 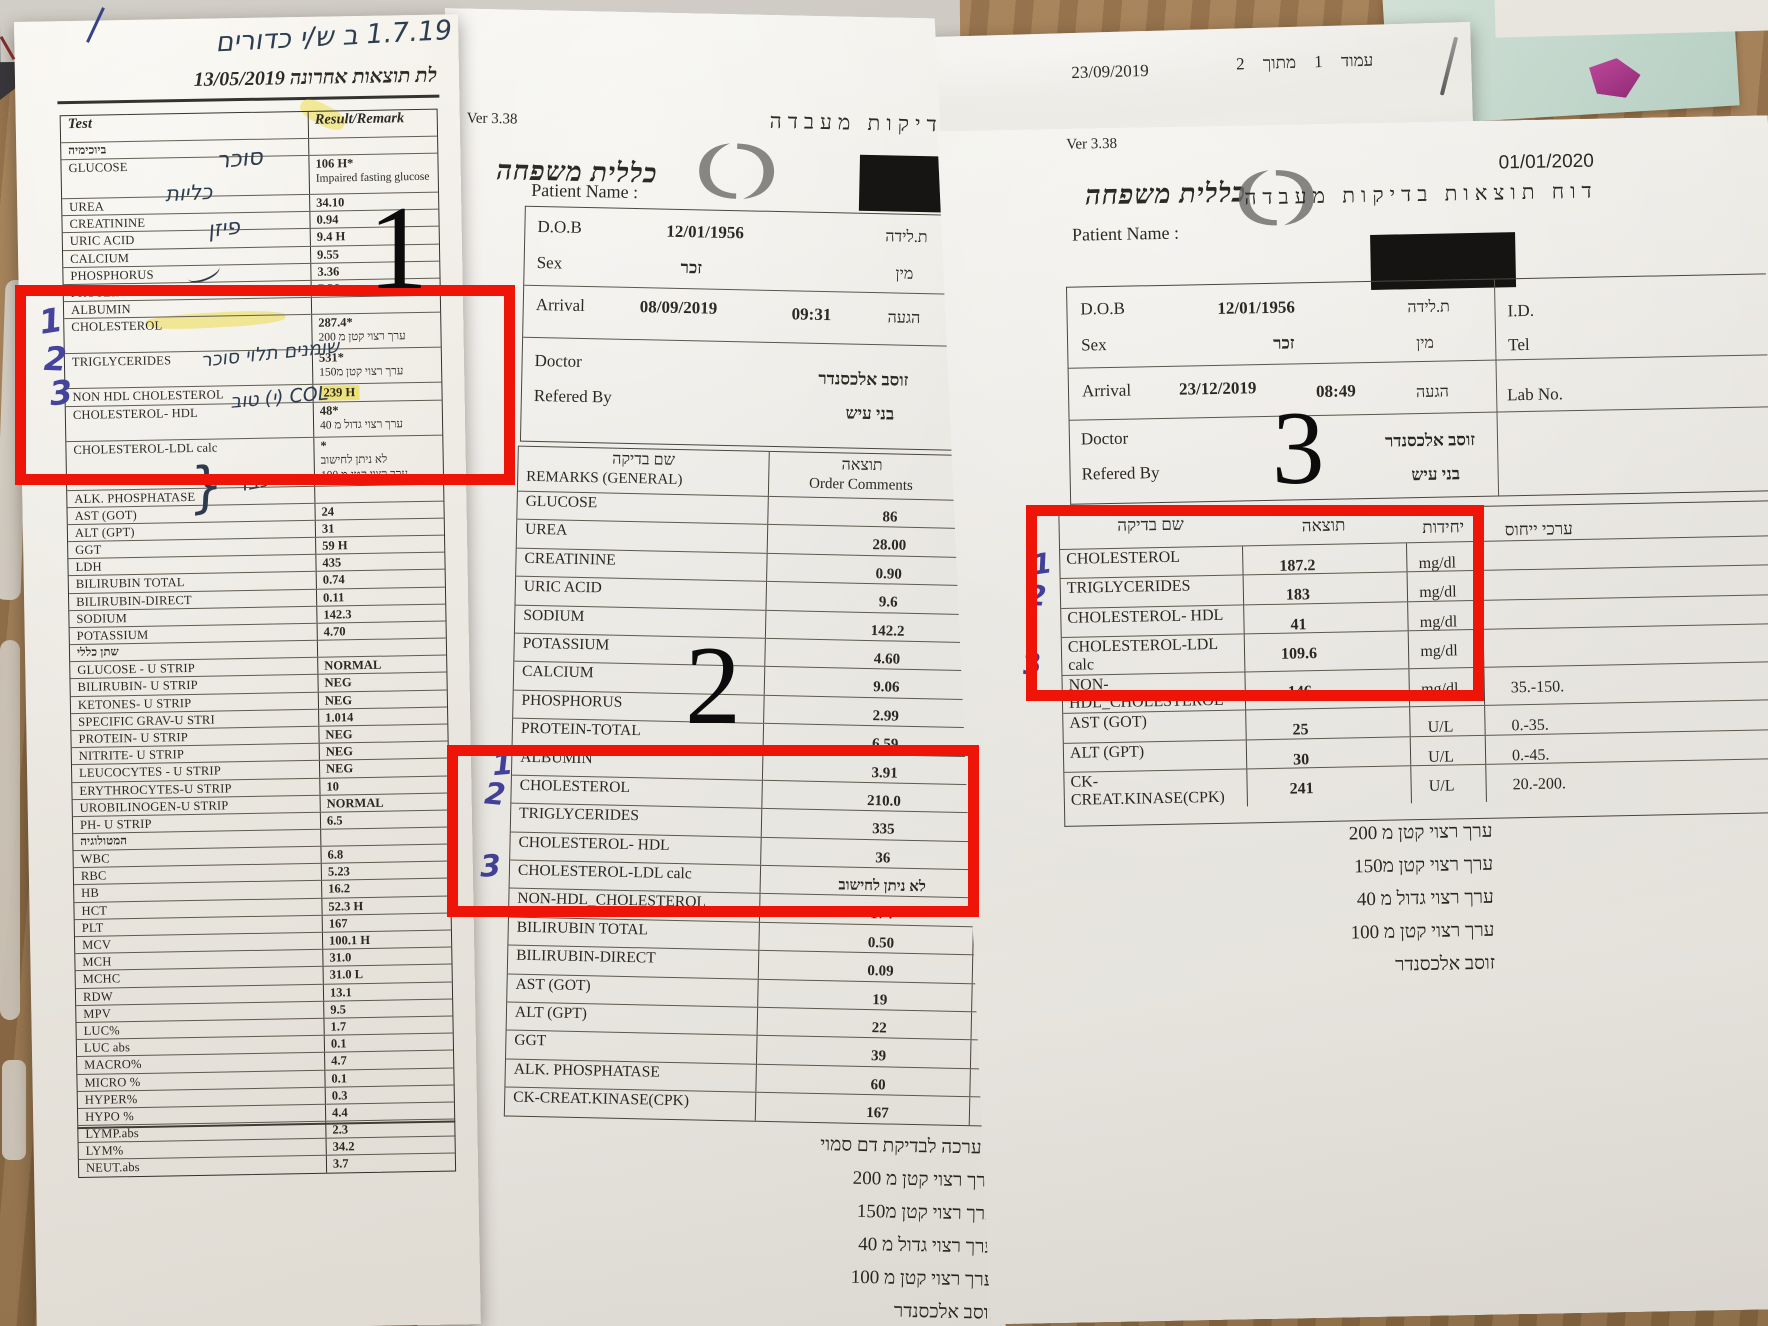 What do you see at coordinates (339, 1095) in the screenshot?
I see `result-value: 0.3` at bounding box center [339, 1095].